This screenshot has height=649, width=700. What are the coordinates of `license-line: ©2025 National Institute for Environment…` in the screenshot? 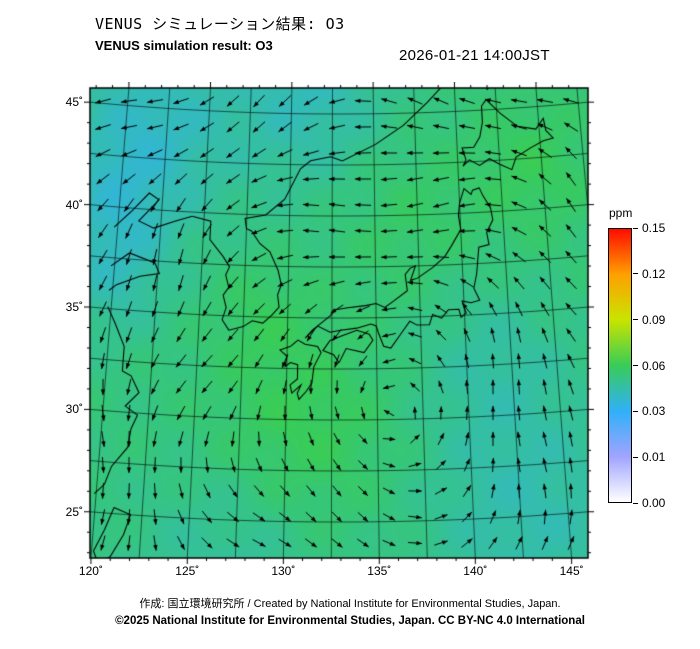 It's located at (350, 621).